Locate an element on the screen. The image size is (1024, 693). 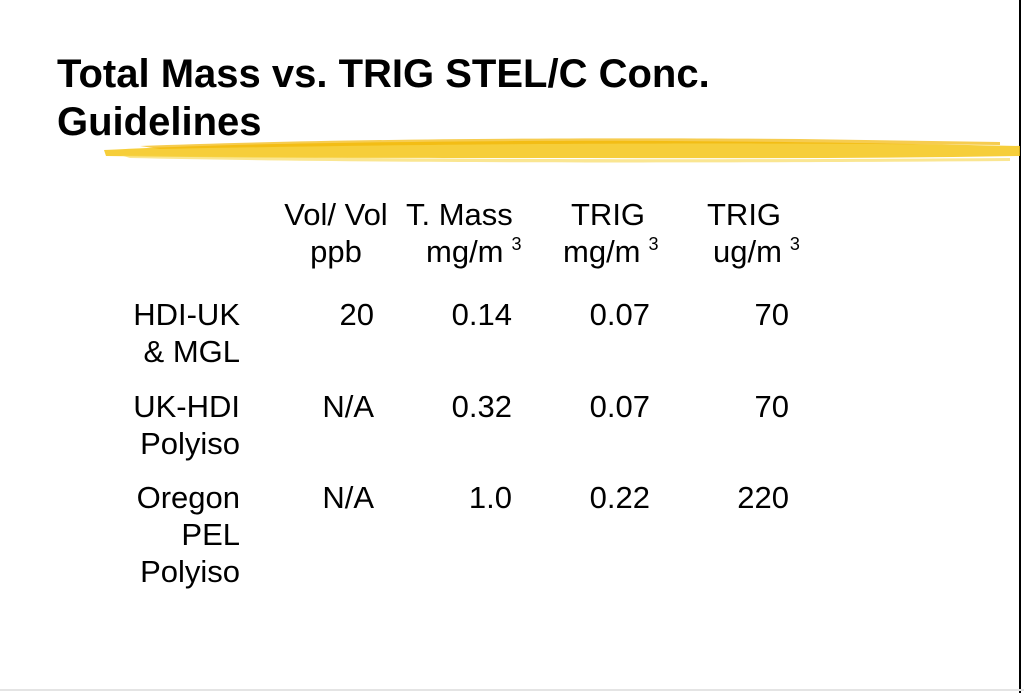
header-total-mass-exponent: 3 is located at coordinates (516, 244).